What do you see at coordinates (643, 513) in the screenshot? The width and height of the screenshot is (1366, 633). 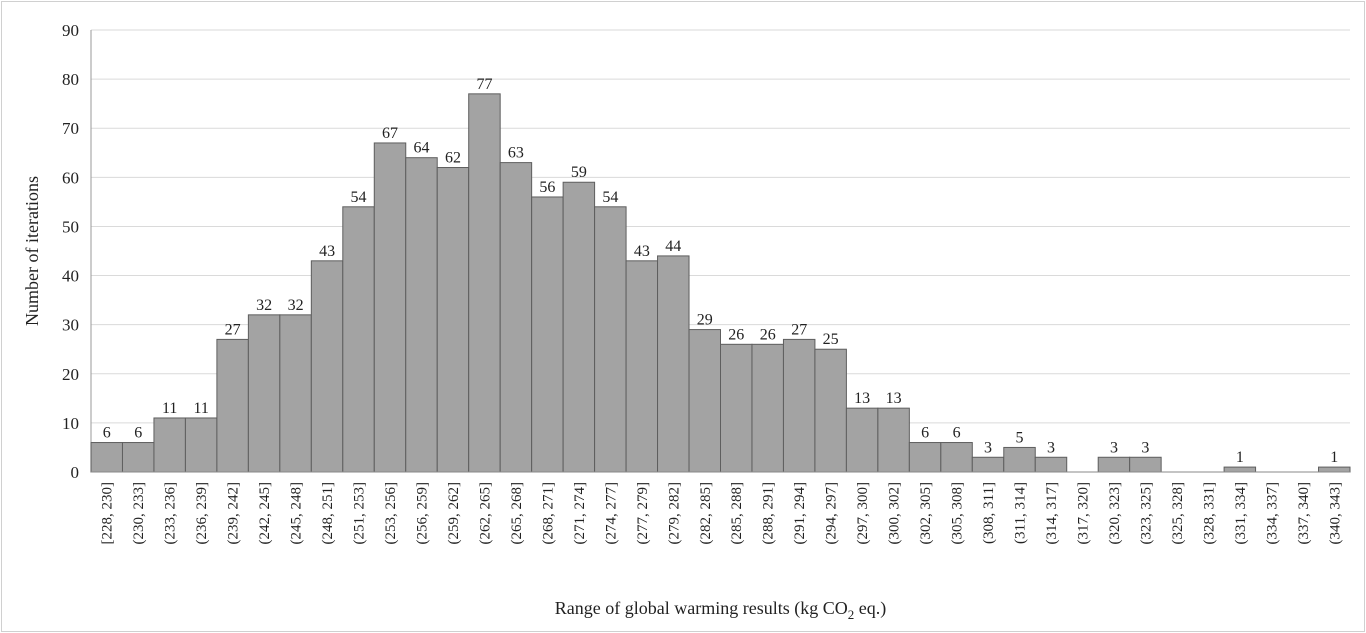 I see `x-tick-label: (277, 279]` at bounding box center [643, 513].